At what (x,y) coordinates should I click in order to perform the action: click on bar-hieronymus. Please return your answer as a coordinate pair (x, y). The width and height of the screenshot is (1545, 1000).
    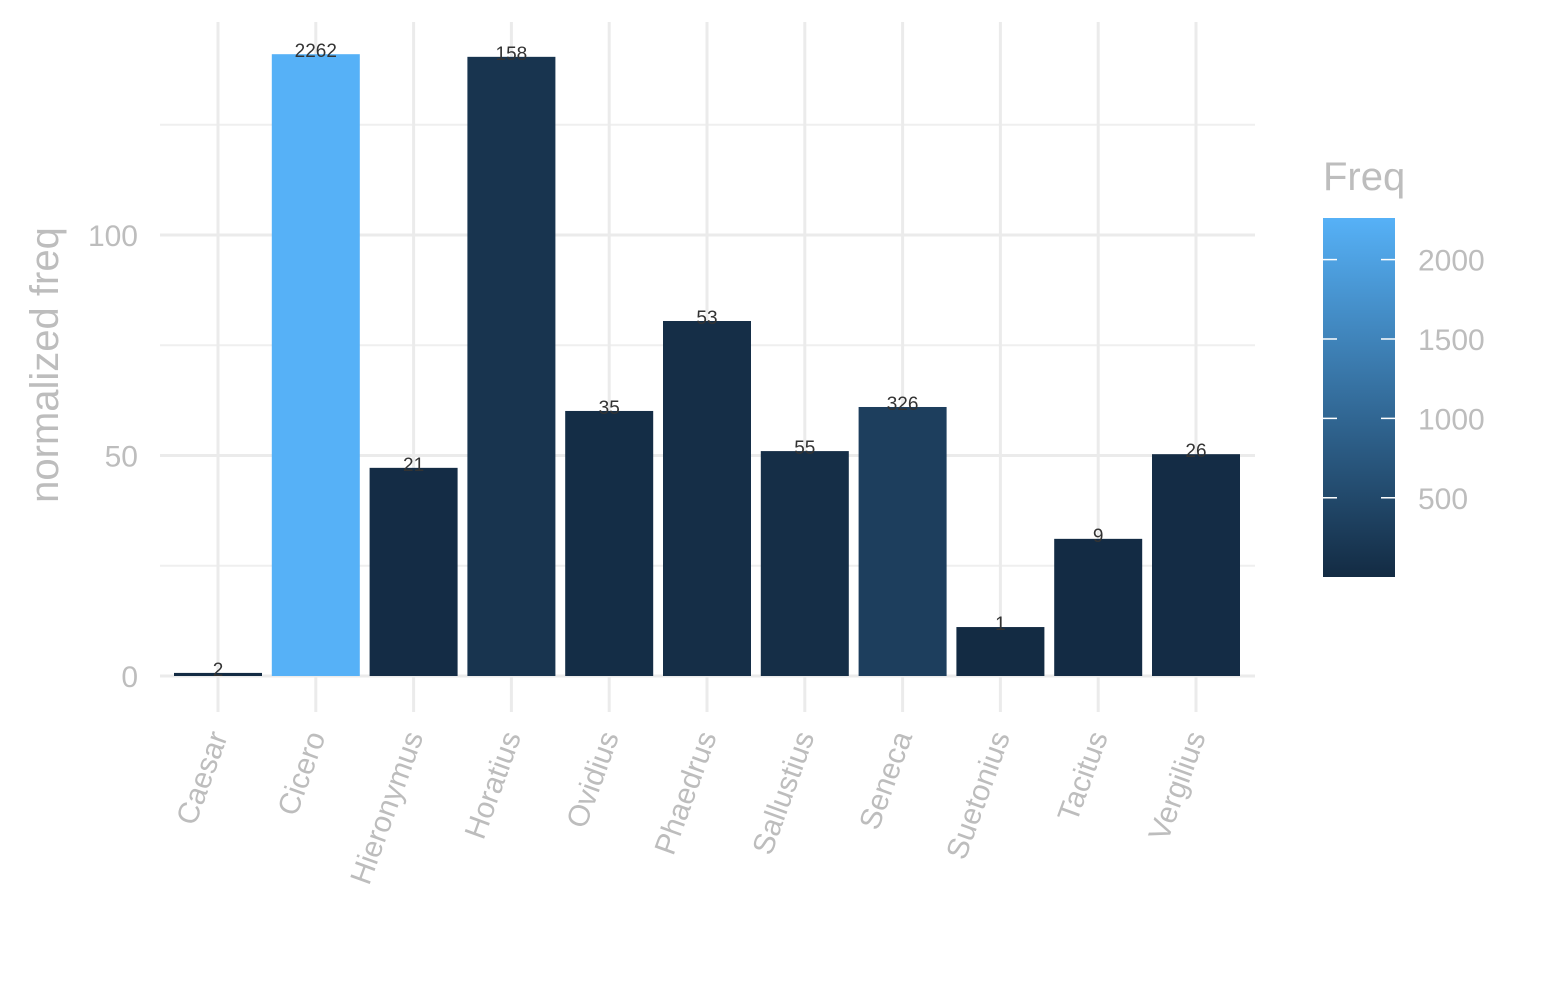
    Looking at the image, I should click on (413, 571).